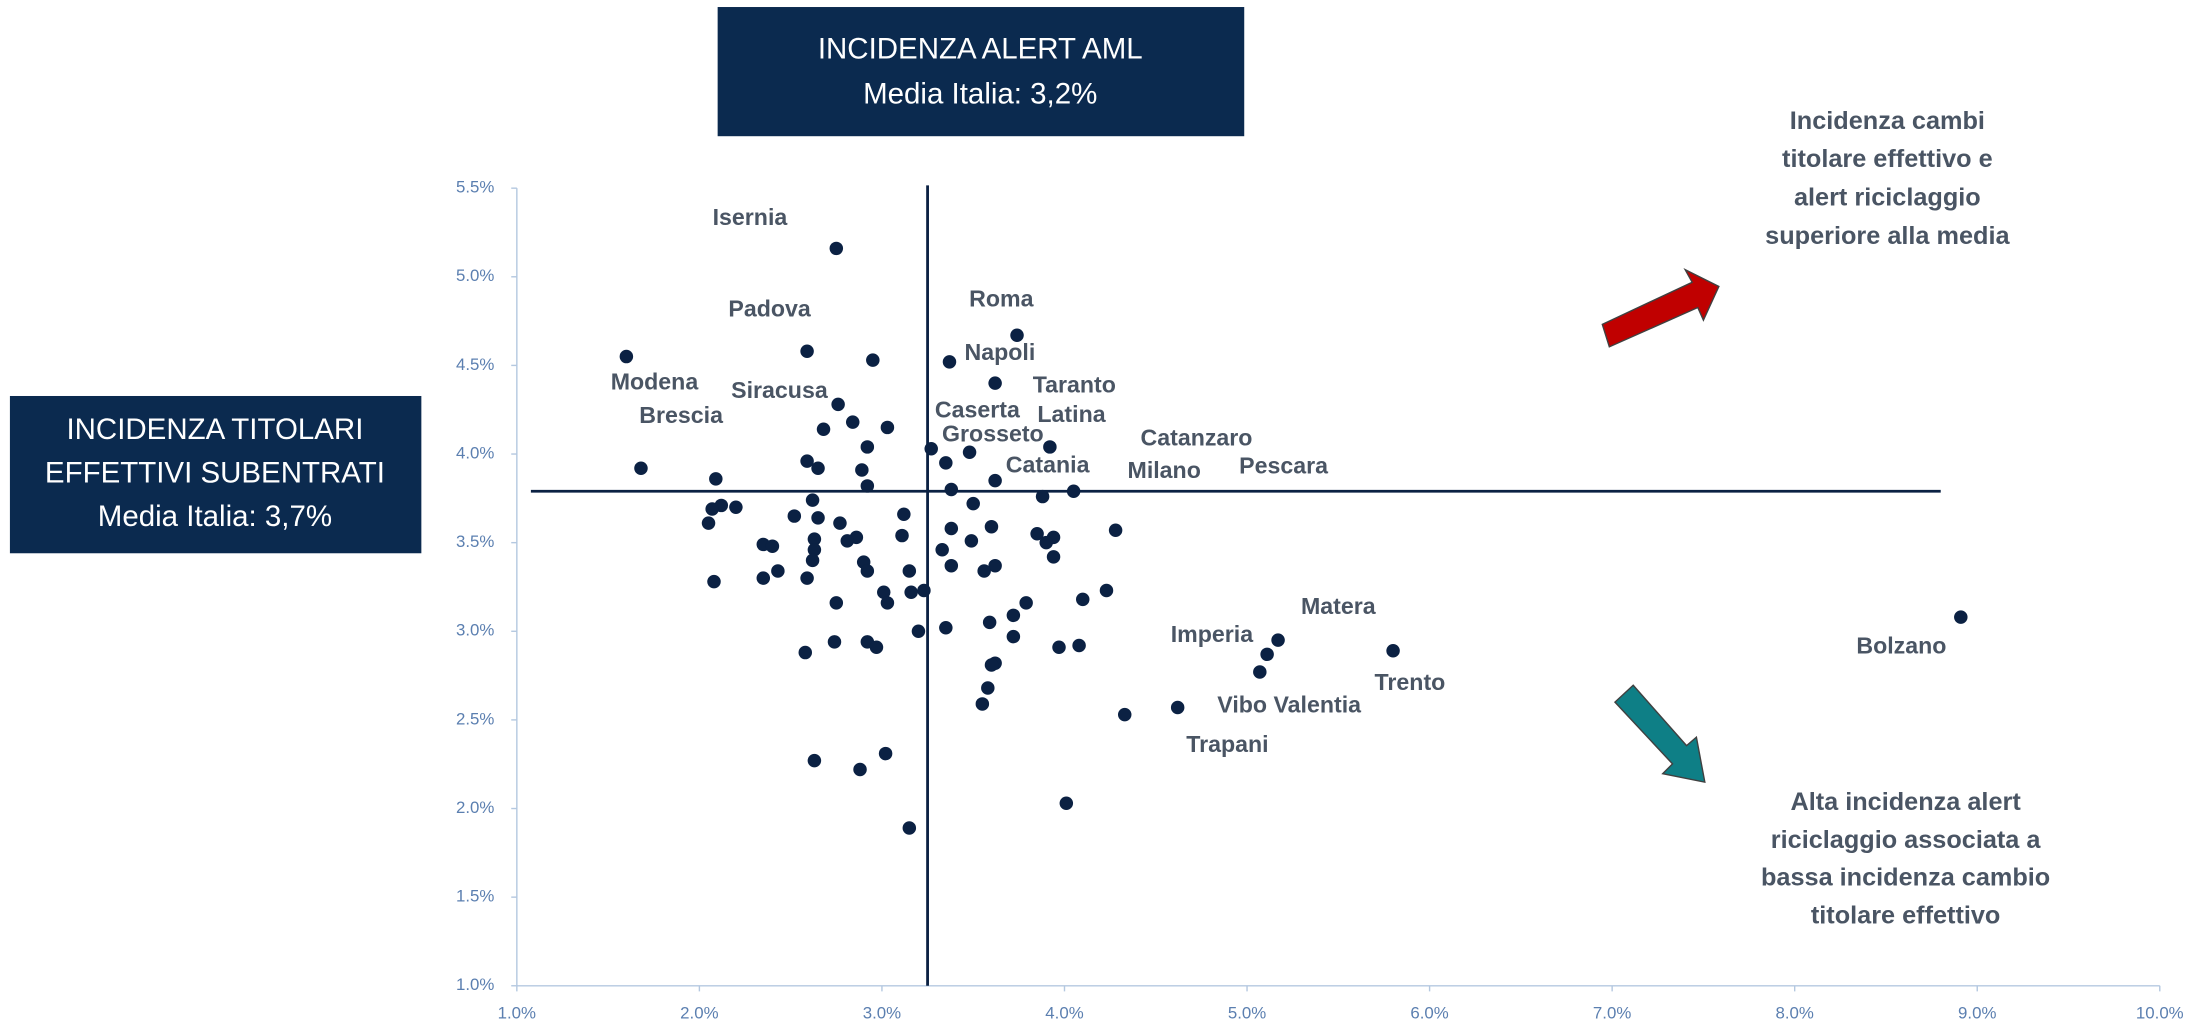  I want to click on note-text: riciclaggio associata a, so click(1906, 840).